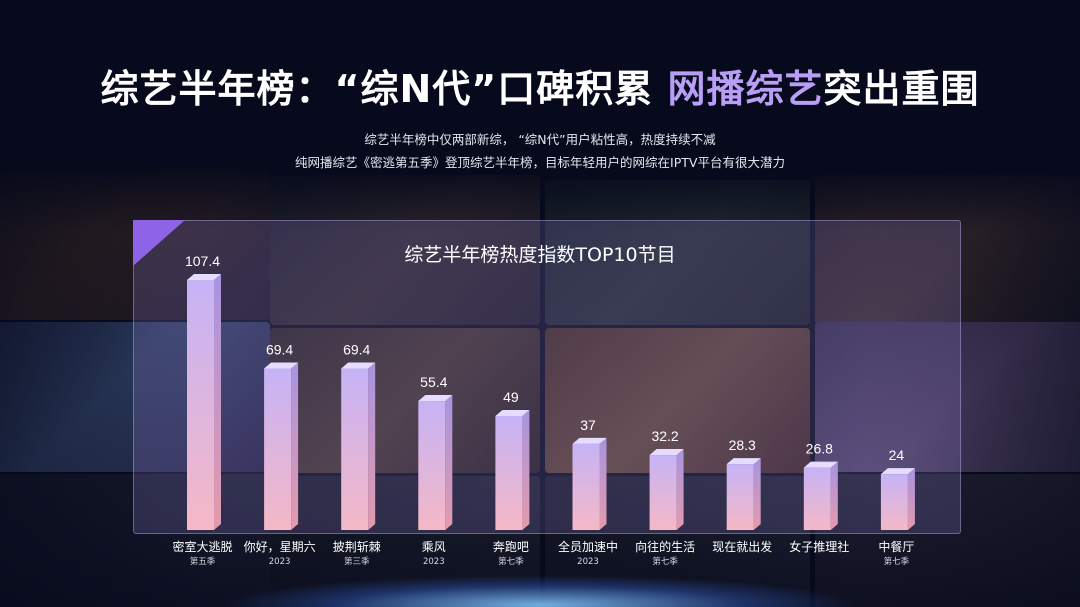  Describe the element at coordinates (357, 561) in the screenshot. I see `category-sublabel: 第三季` at that location.